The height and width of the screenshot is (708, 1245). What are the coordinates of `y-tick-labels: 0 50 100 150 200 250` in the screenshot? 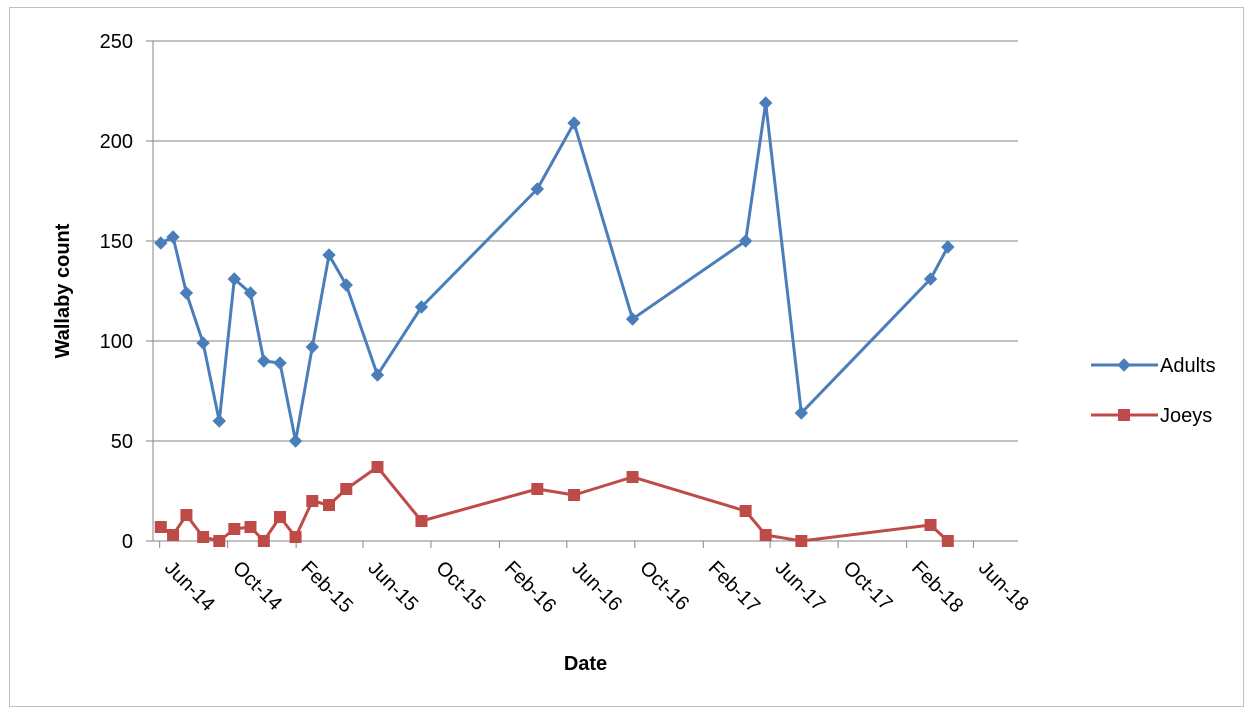 It's located at (116, 292).